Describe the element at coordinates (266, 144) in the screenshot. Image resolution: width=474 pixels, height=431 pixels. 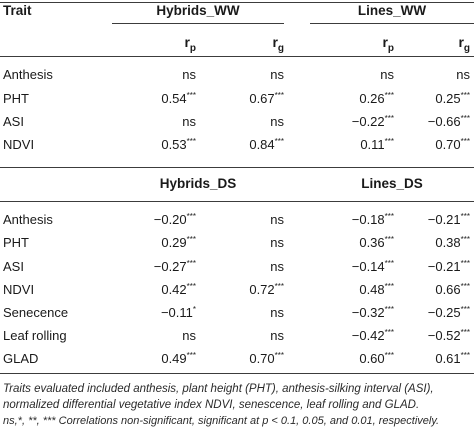
I see `cell: 0.84***` at that location.